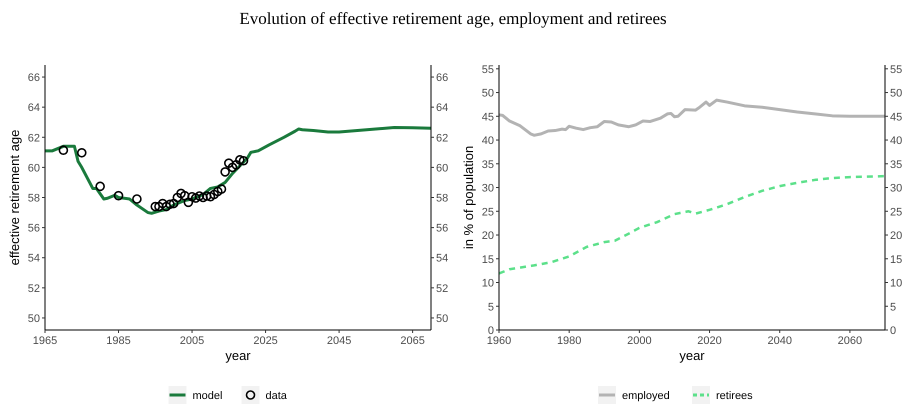  I want to click on x-tick-label: 1960, so click(499, 341).